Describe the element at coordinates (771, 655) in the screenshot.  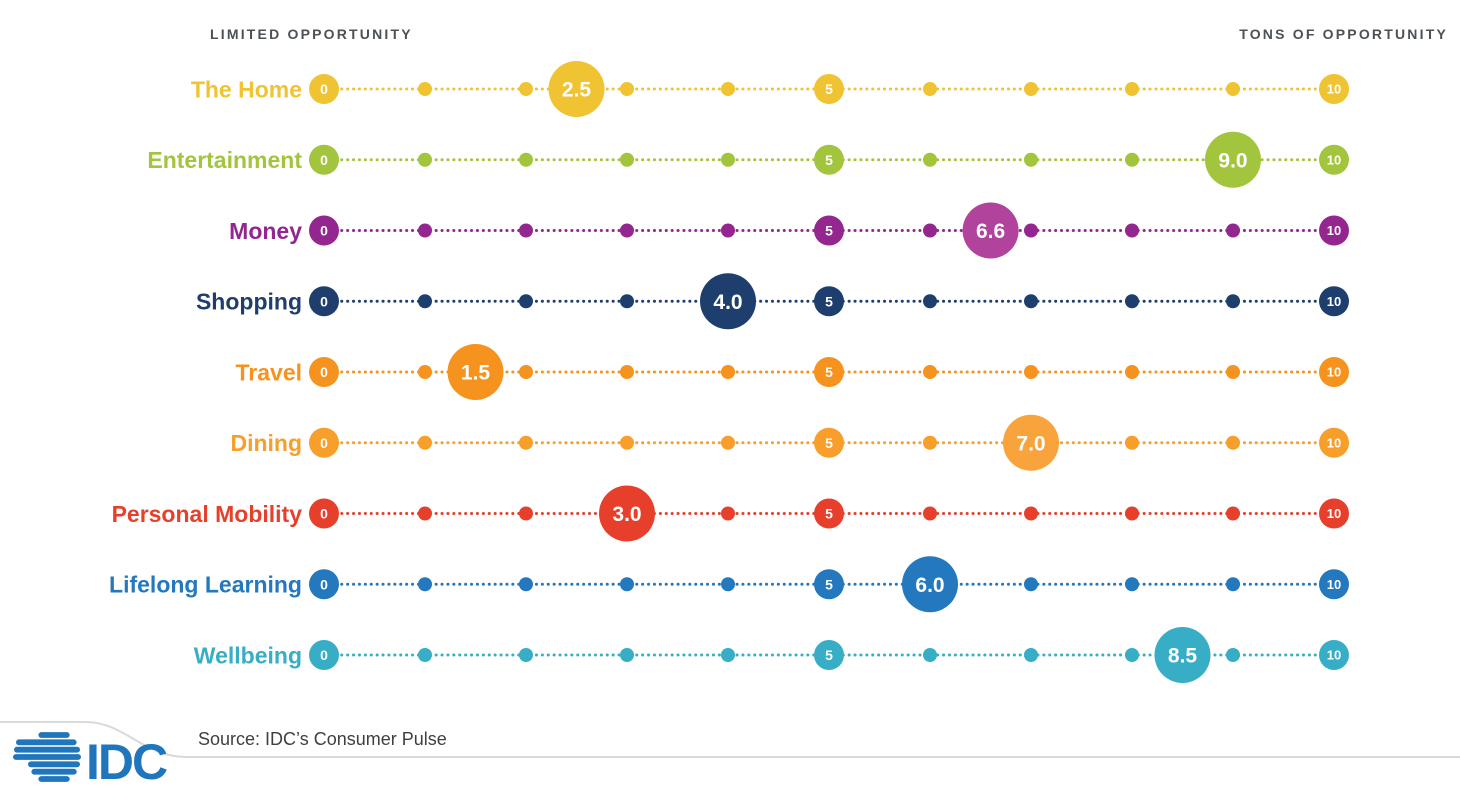
I see `row-wellbeing: 0 5 10 8.5 Wellbeing` at that location.